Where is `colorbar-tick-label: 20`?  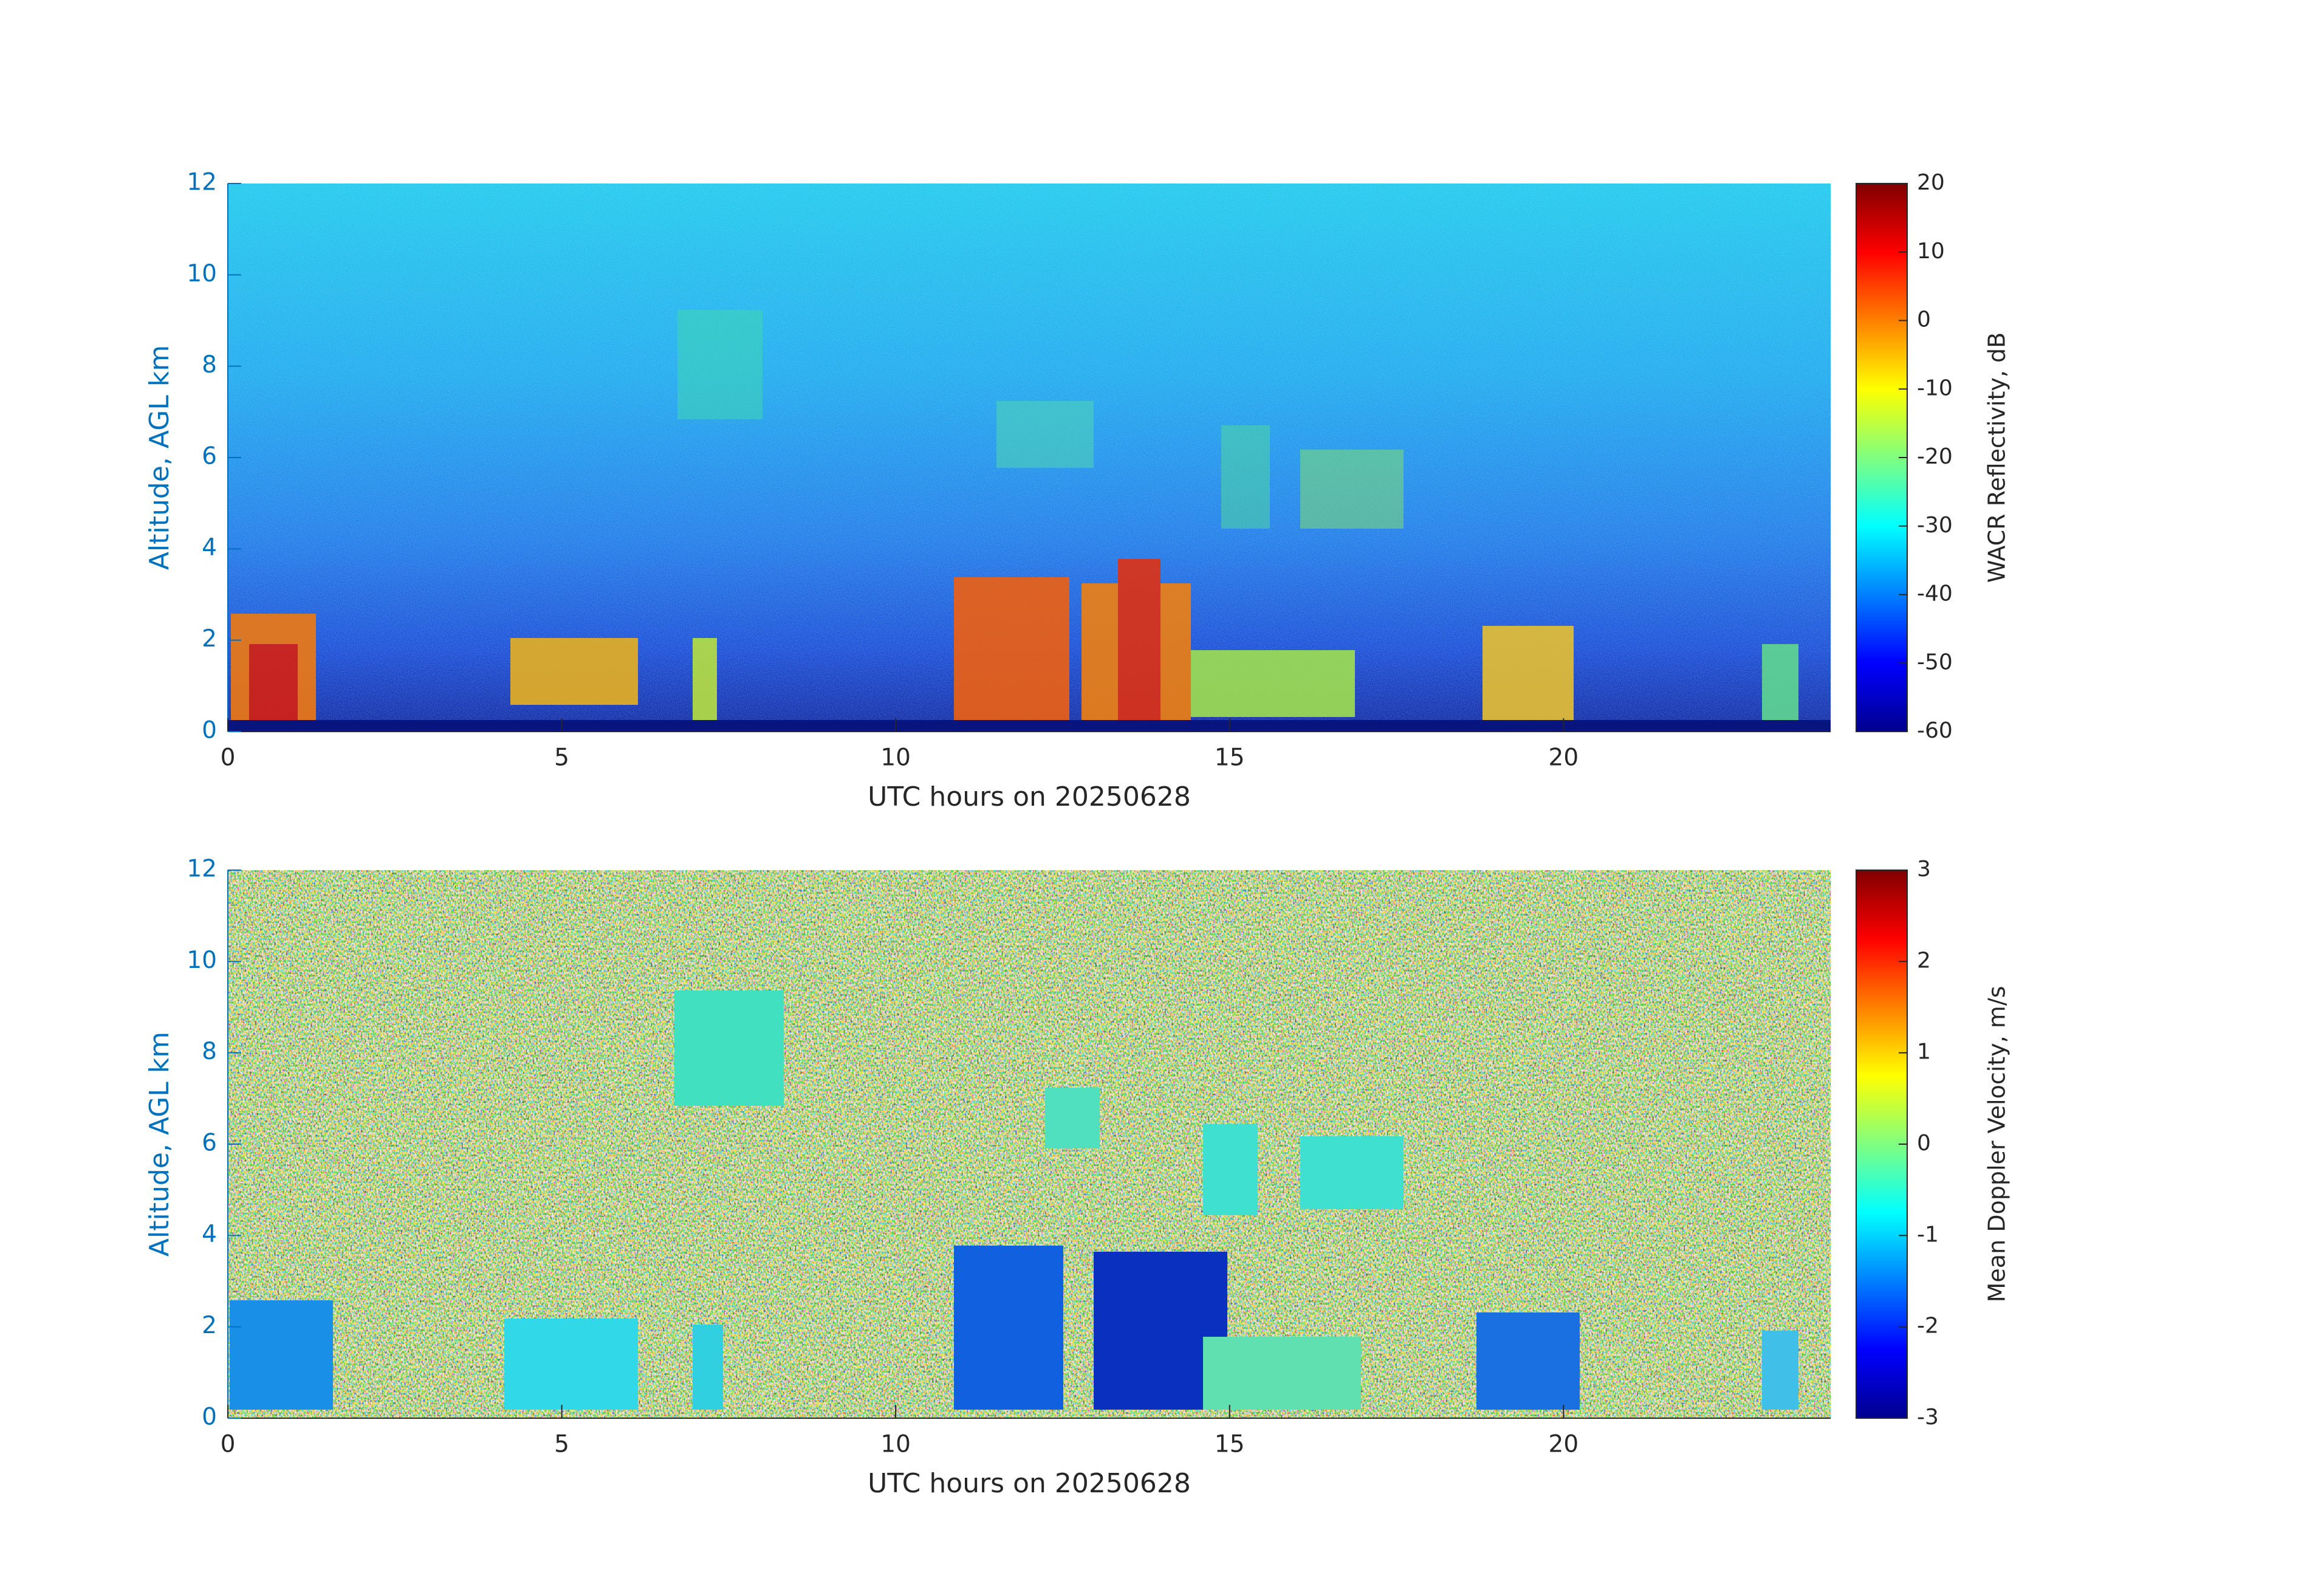
colorbar-tick-label: 20 is located at coordinates (1931, 182).